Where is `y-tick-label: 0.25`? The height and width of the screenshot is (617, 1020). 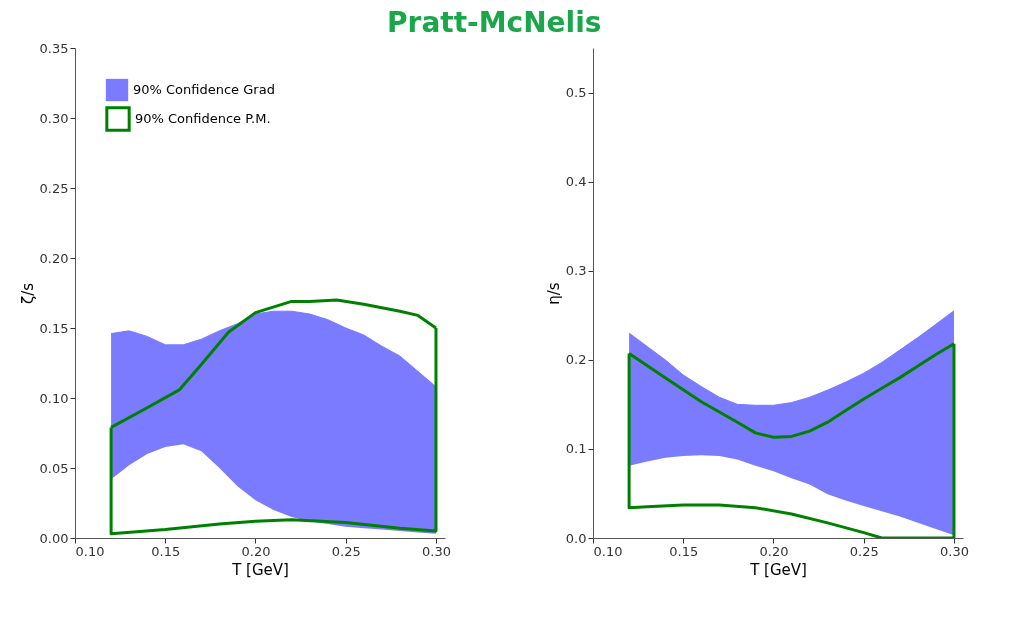
y-tick-label: 0.25 is located at coordinates (54, 188).